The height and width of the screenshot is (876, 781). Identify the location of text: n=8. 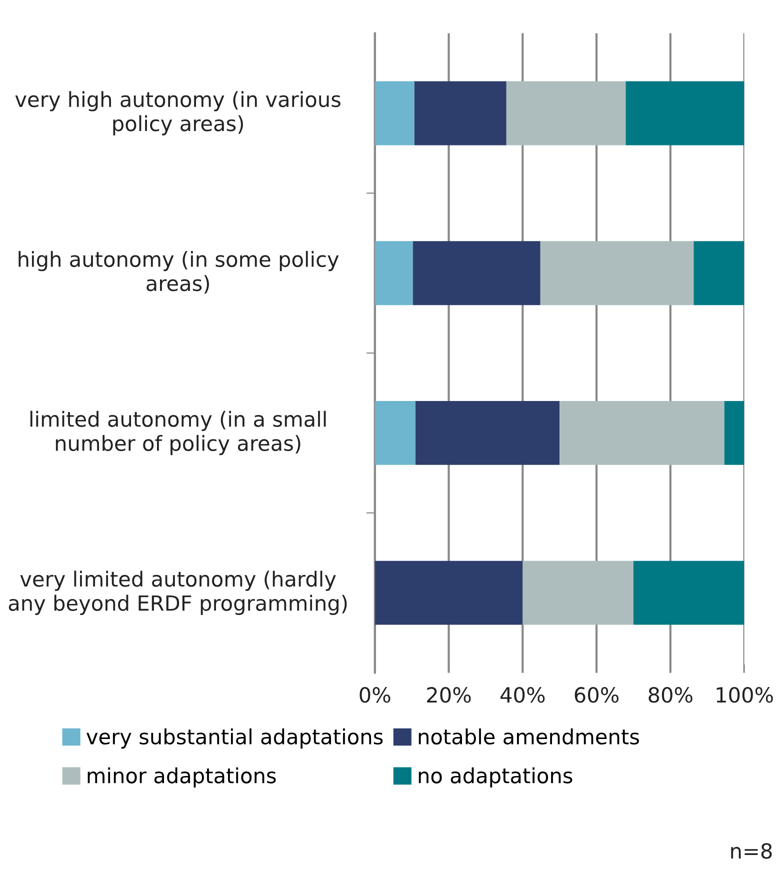
(751, 851).